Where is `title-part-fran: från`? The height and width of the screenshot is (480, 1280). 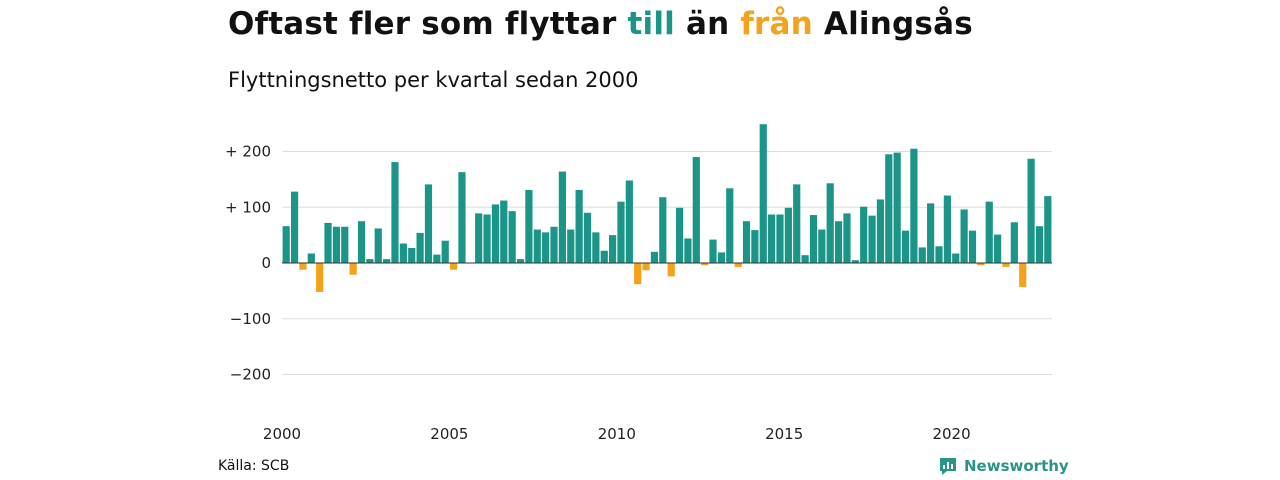 title-part-fran: från is located at coordinates (776, 24).